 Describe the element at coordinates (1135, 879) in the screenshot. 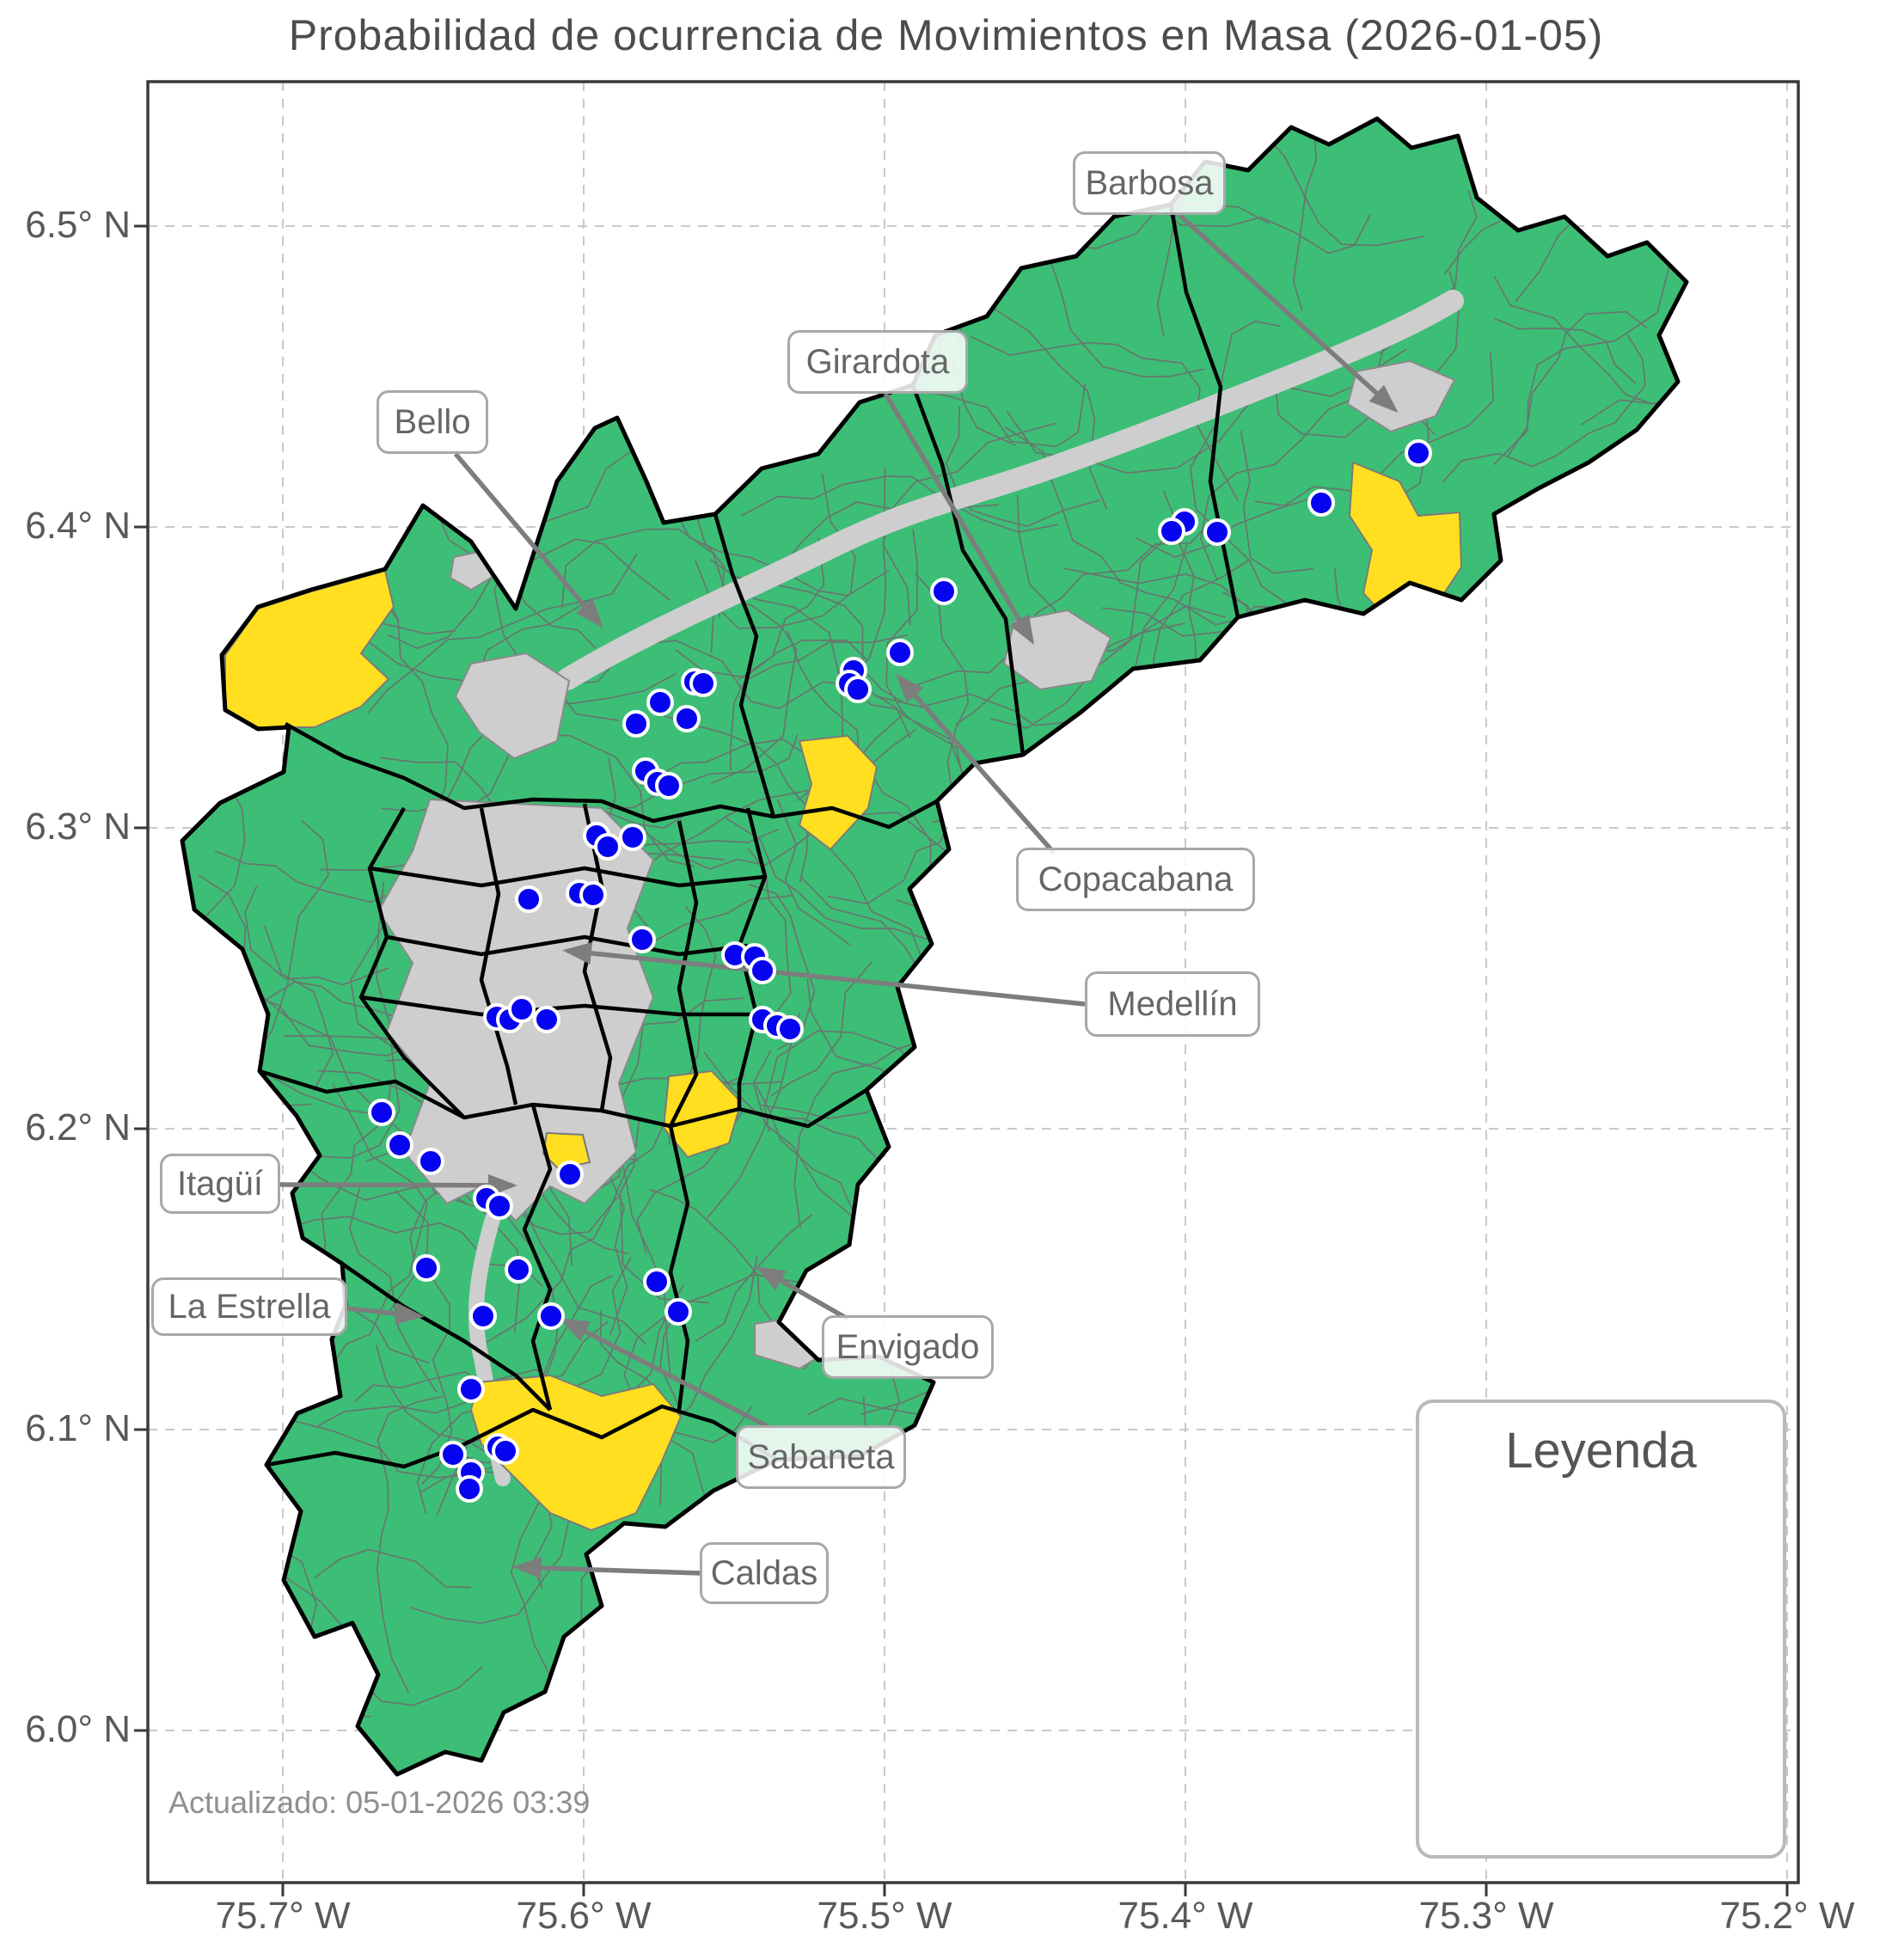

I see `map-label-copacabana: Copacabana` at that location.